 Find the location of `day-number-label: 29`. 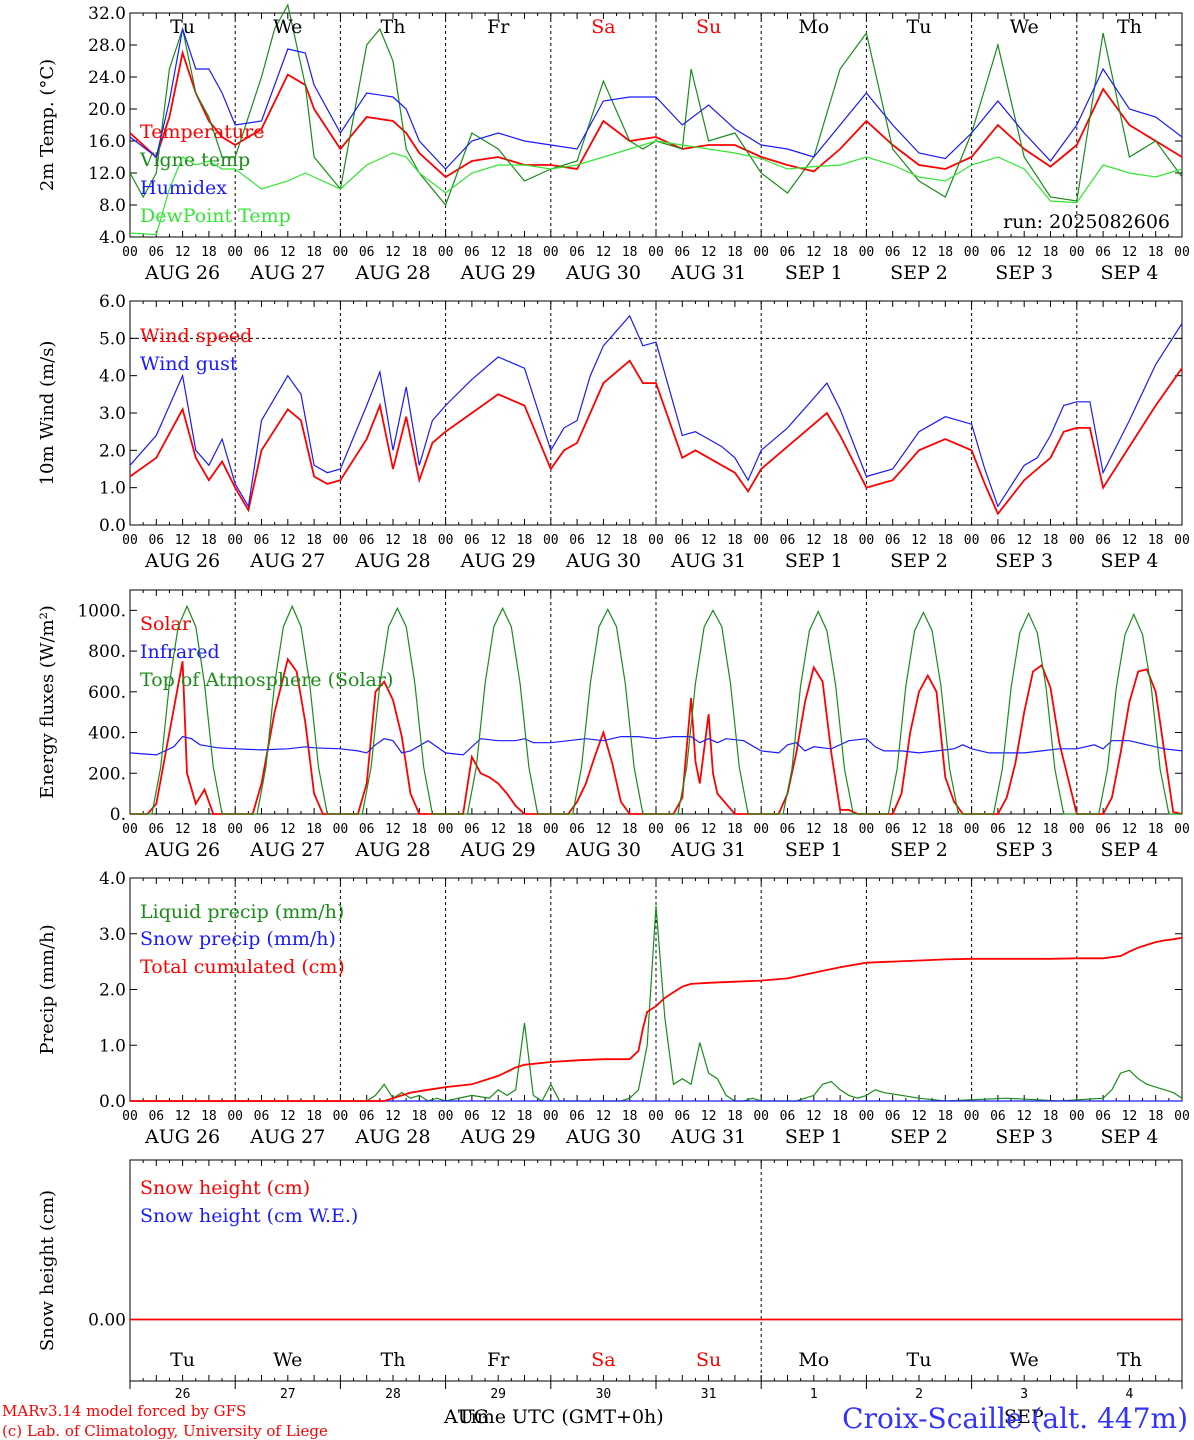

day-number-label: 29 is located at coordinates (498, 1394).